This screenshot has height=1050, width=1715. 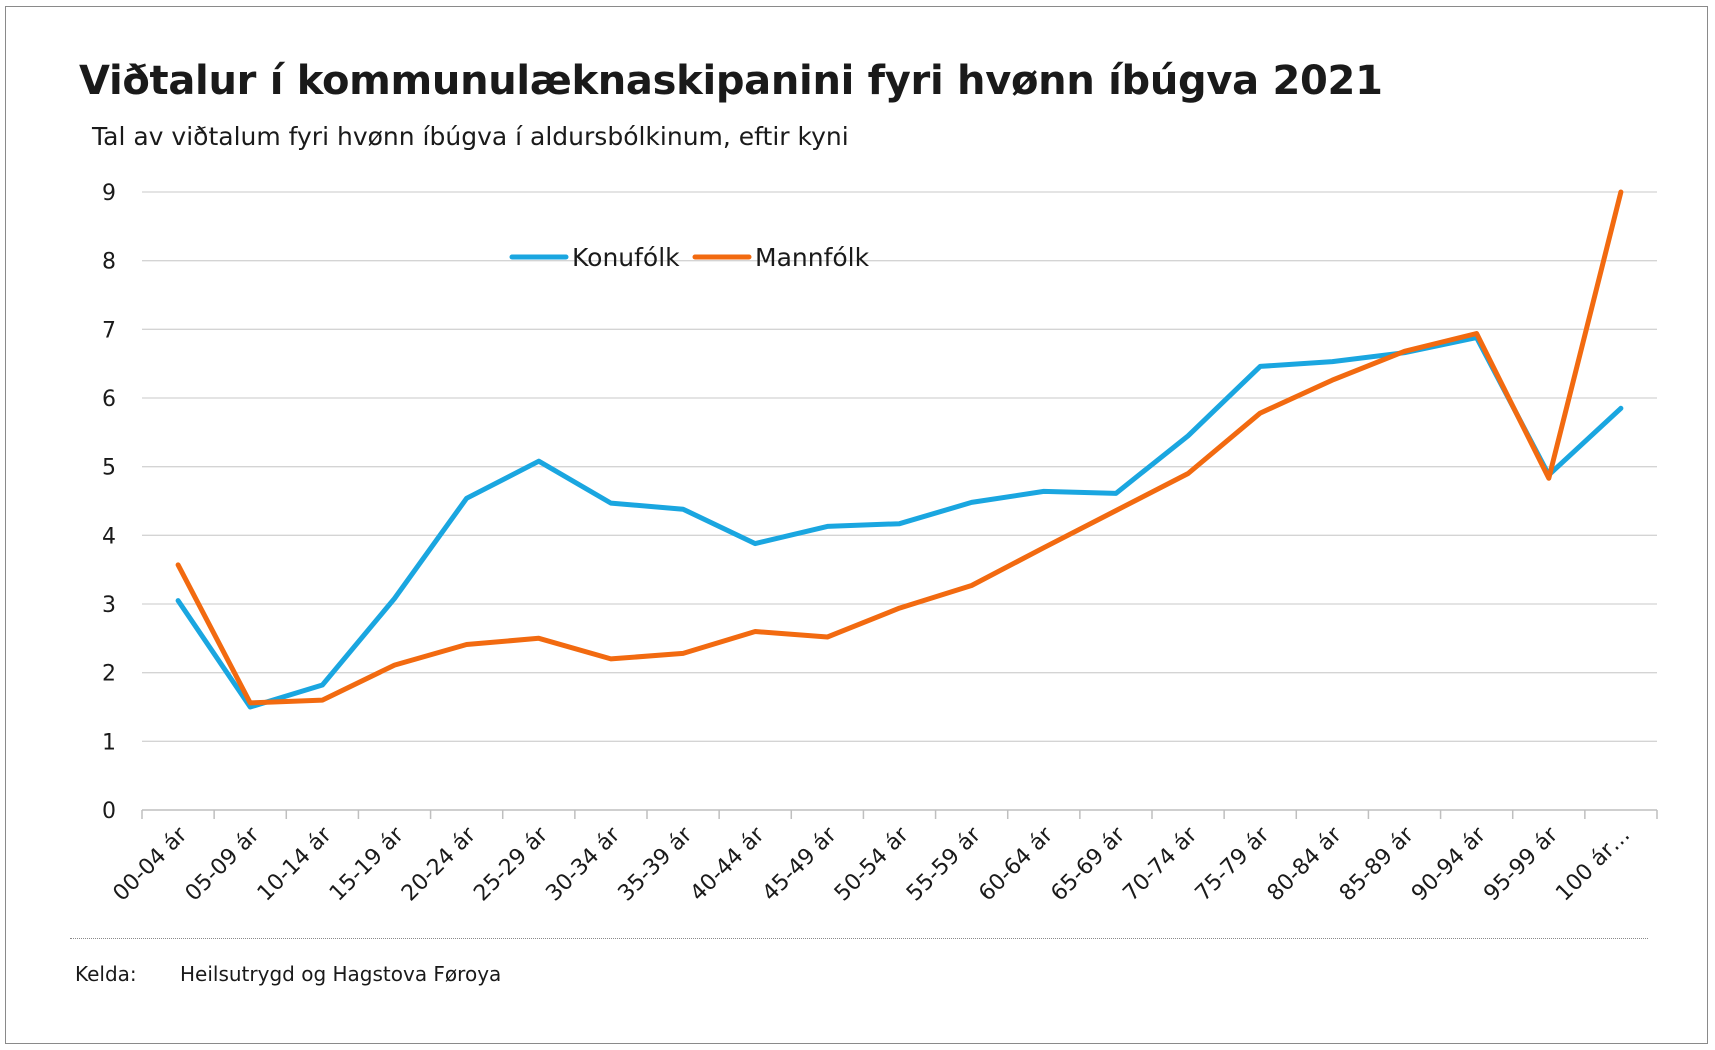 What do you see at coordinates (223, 864) in the screenshot?
I see `x-tick-label: 05-09 ár` at bounding box center [223, 864].